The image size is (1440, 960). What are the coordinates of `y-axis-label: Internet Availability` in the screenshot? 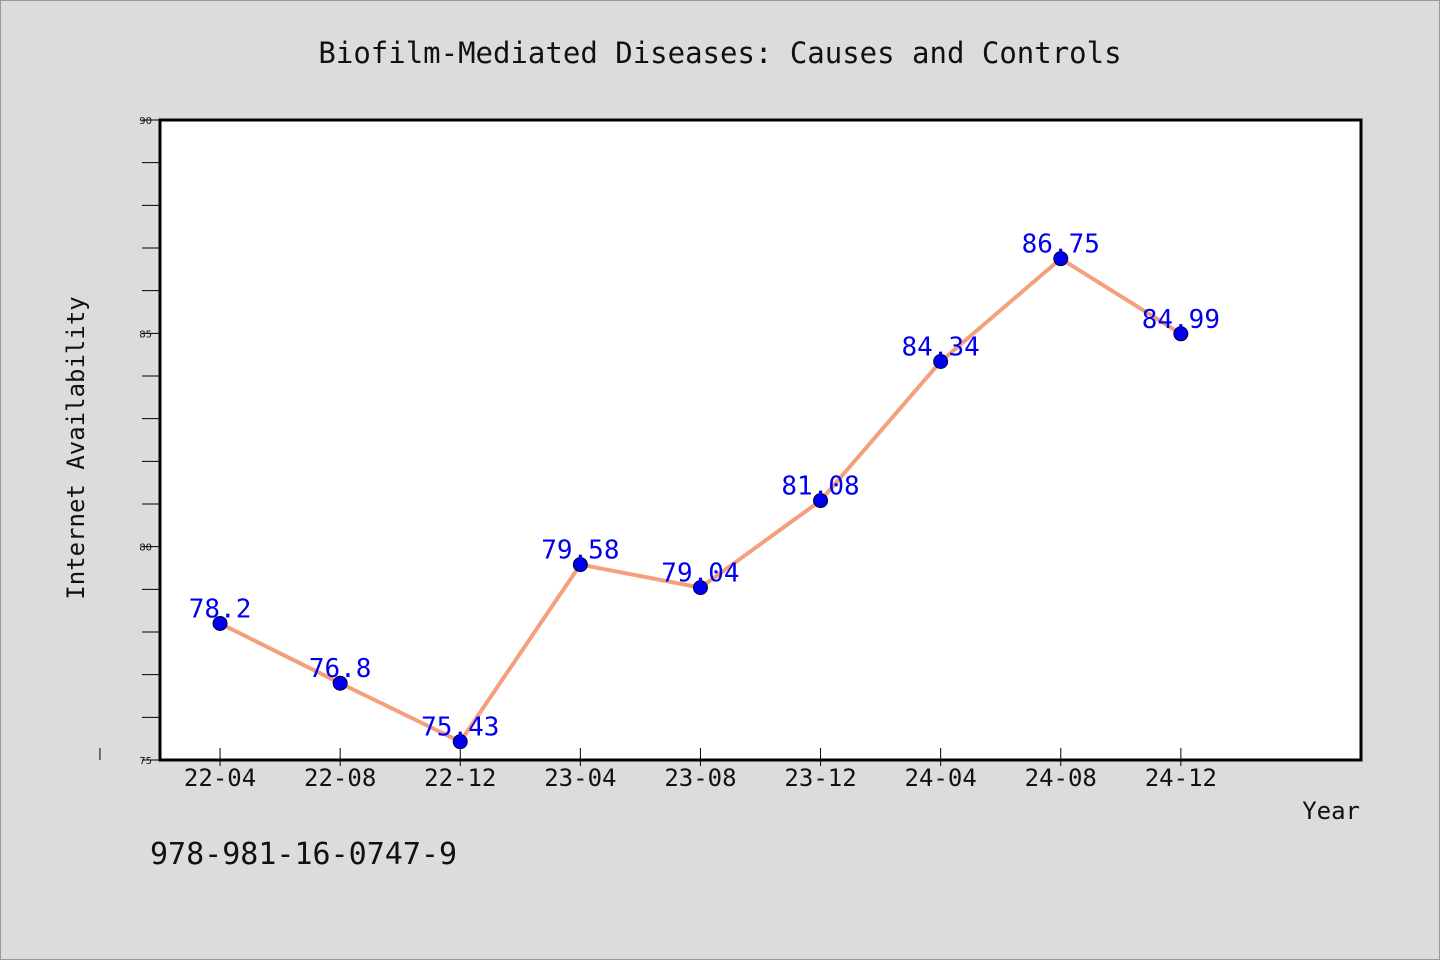 It's located at (76, 447).